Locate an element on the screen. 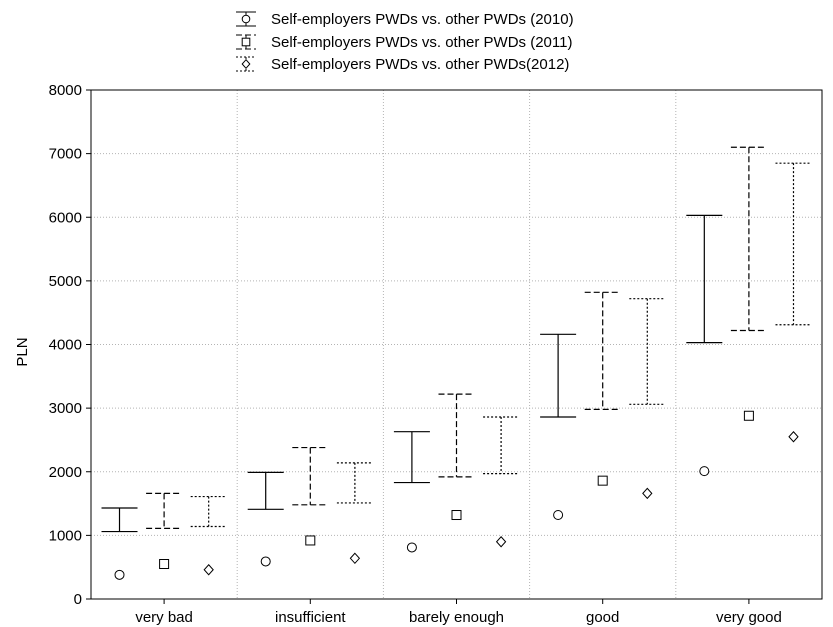 This screenshot has height=627, width=833. y-tick-label: 7000 is located at coordinates (65, 154).